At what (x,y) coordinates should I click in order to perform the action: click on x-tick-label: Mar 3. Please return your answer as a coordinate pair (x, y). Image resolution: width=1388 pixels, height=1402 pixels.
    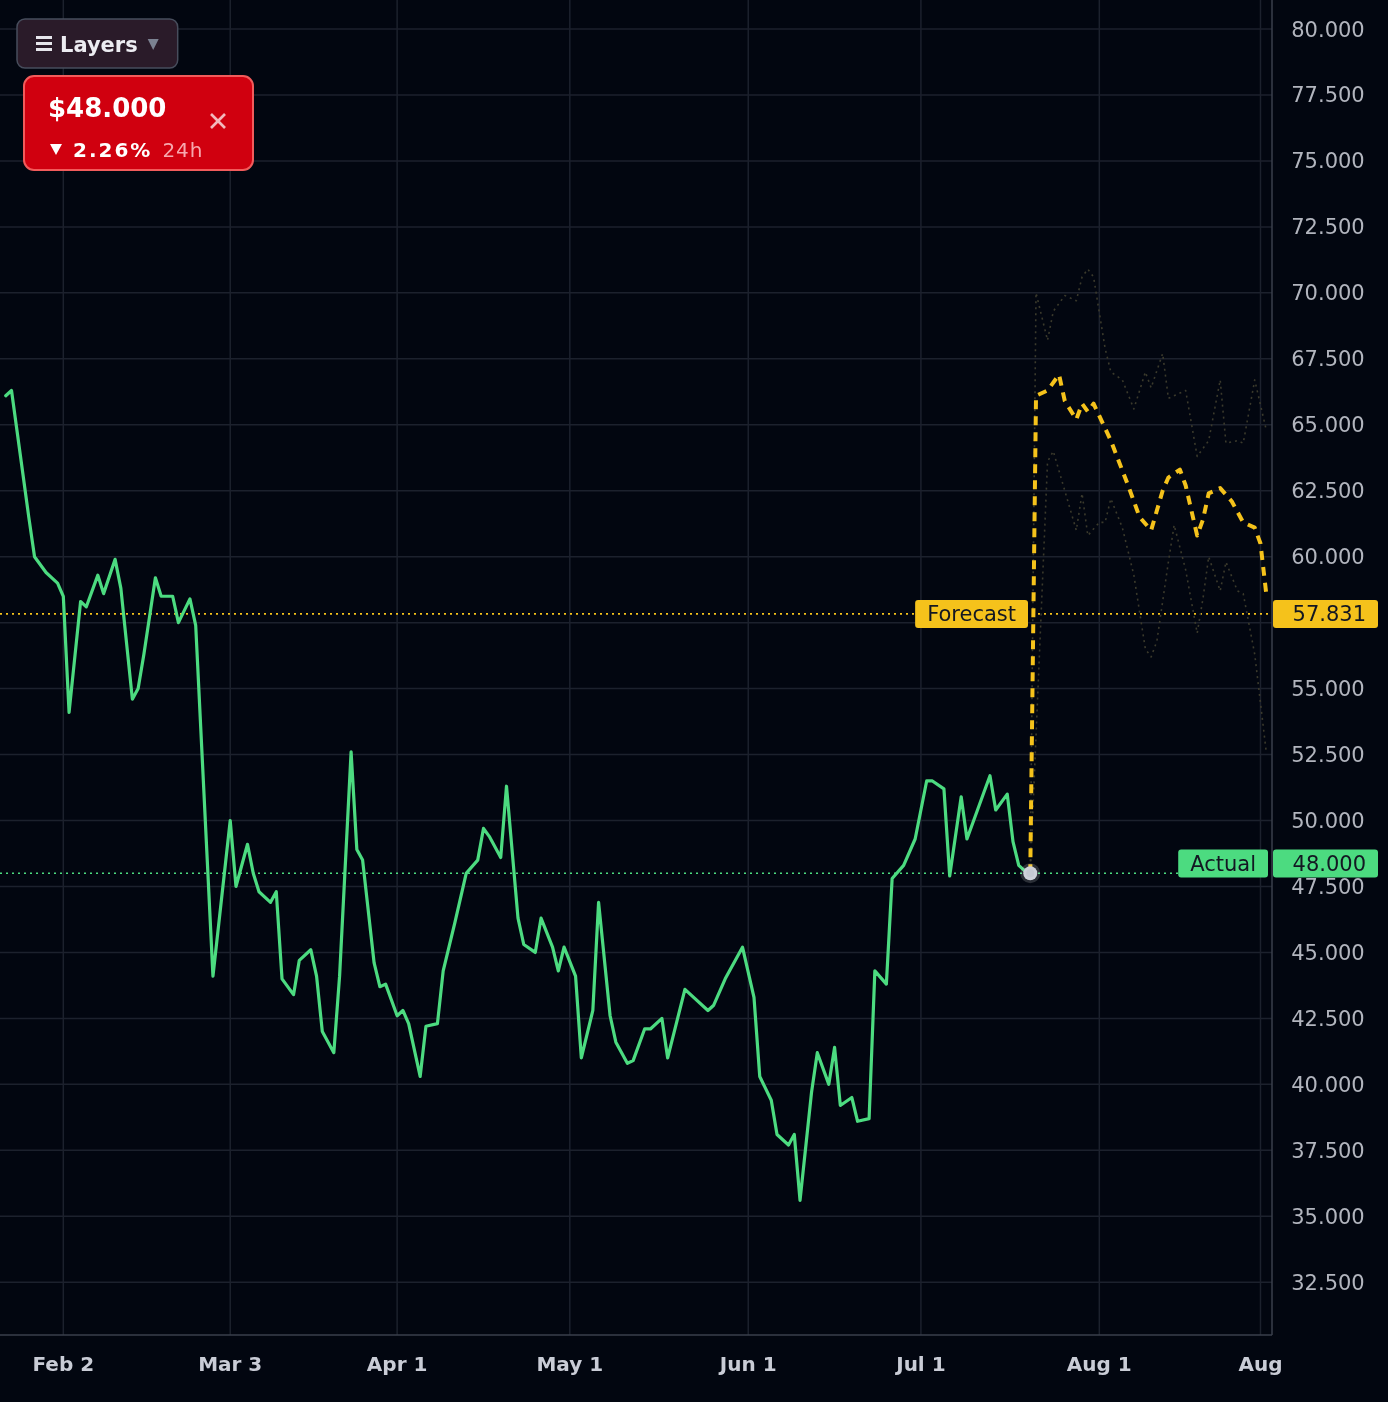
    Looking at the image, I should click on (230, 1364).